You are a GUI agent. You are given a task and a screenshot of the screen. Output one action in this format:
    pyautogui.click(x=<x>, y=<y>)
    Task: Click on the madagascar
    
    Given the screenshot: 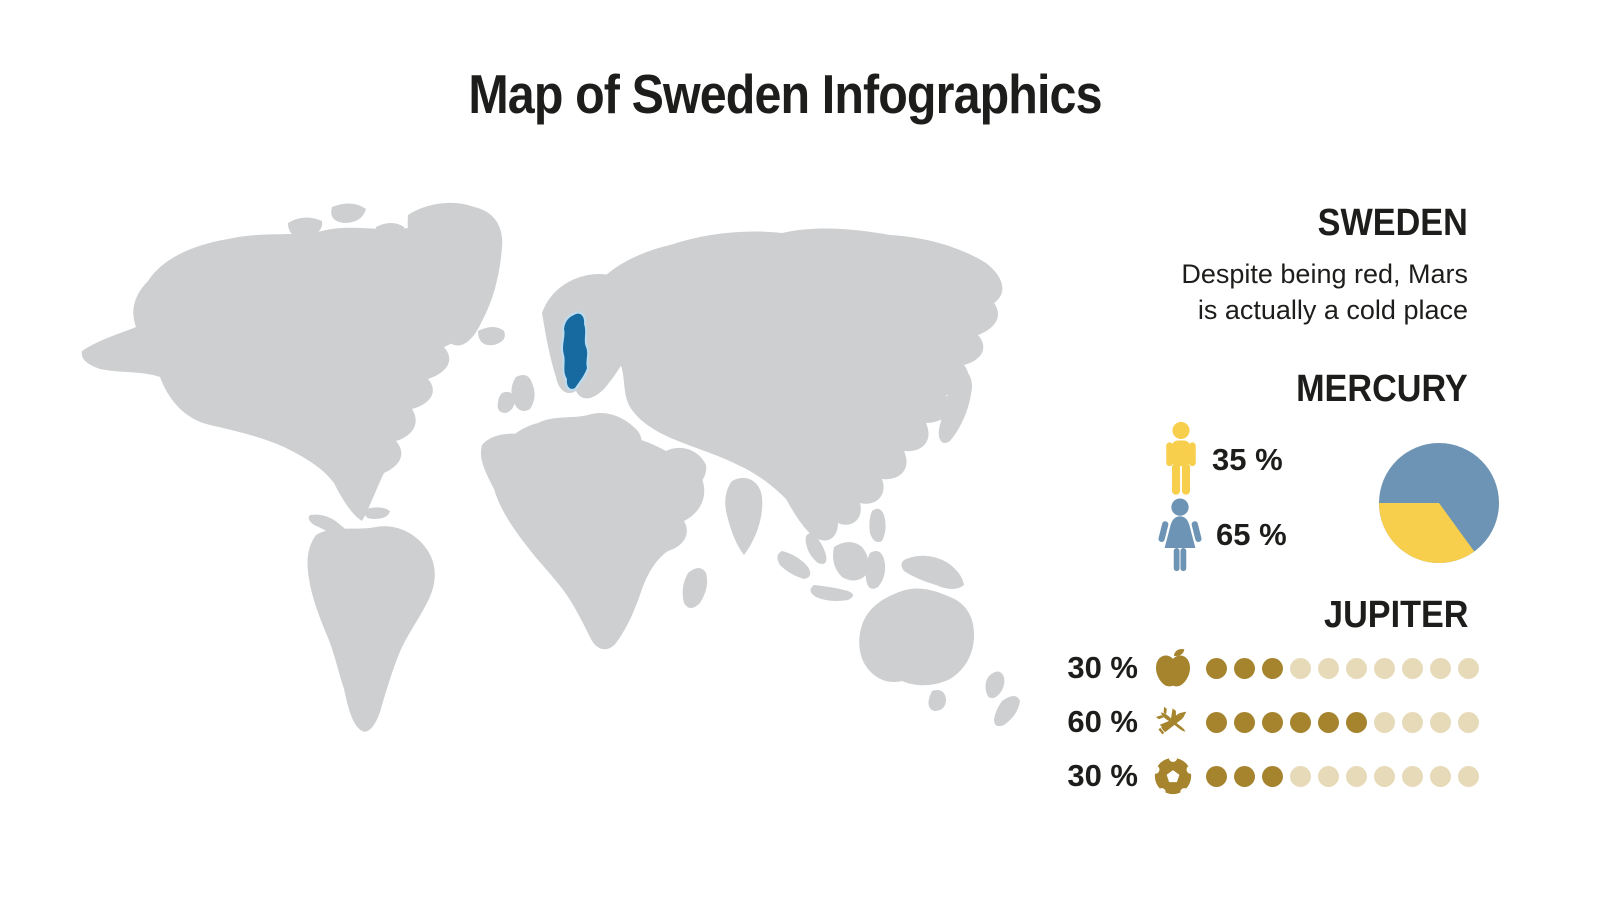 What is the action you would take?
    pyautogui.click(x=695, y=588)
    